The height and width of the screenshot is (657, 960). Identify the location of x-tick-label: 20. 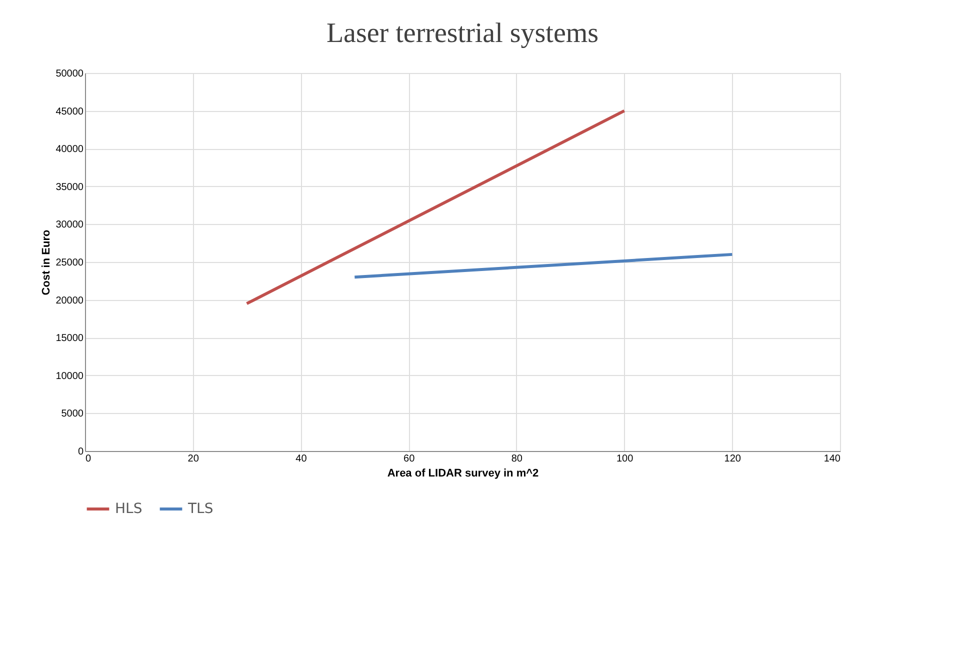
(194, 459).